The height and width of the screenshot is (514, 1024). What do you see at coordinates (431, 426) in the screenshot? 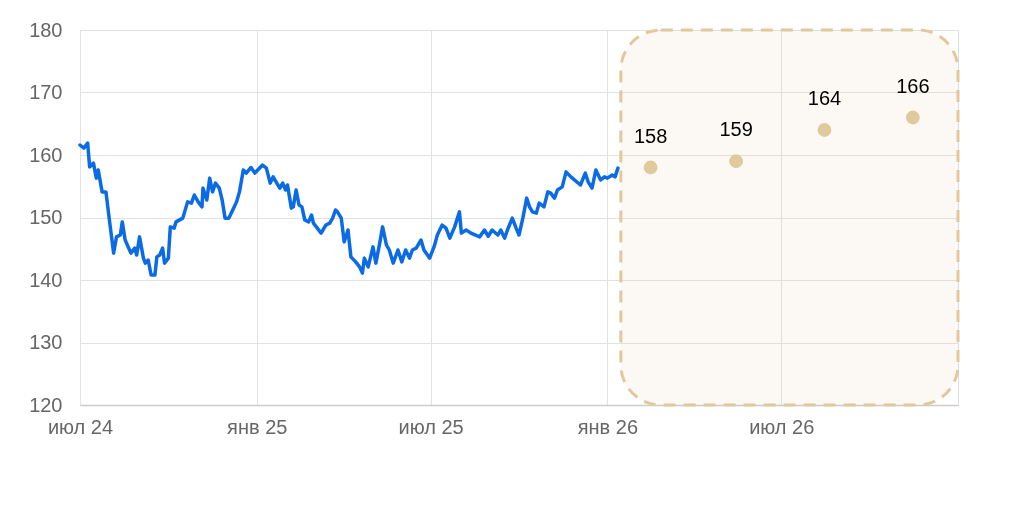
I see `x-tick-label: июл 25` at bounding box center [431, 426].